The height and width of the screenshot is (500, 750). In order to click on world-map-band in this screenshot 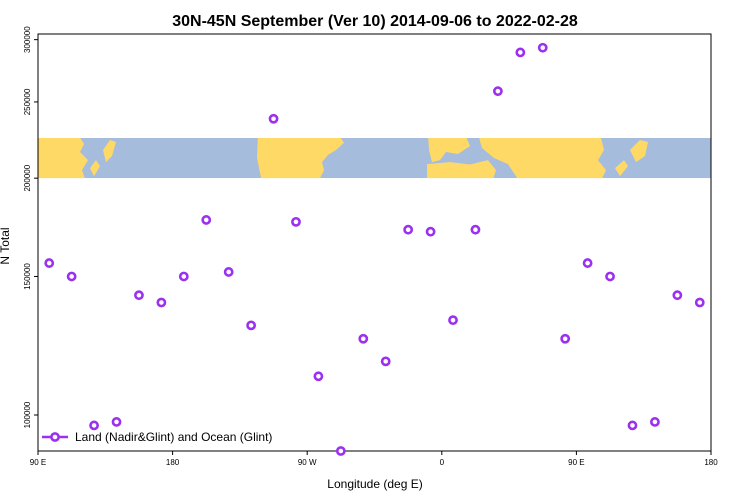, I will do `click(374, 158)`.